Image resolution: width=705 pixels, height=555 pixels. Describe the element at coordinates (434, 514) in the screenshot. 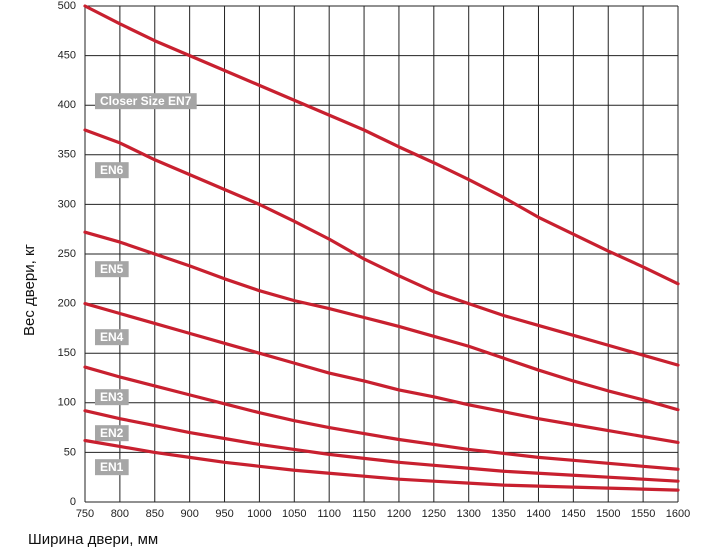

I see `x-tick-label: 1250` at that location.